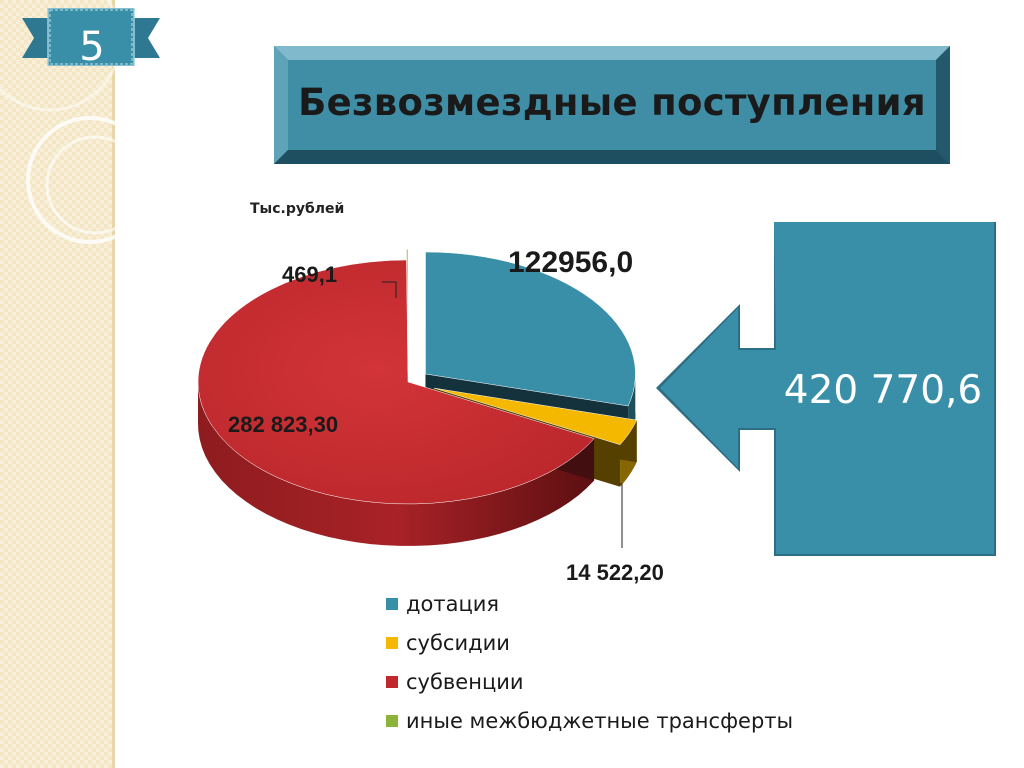 This screenshot has height=768, width=1024. Describe the element at coordinates (600, 720) in the screenshot. I see `legend-label: иные межбюджетные трансферты` at that location.